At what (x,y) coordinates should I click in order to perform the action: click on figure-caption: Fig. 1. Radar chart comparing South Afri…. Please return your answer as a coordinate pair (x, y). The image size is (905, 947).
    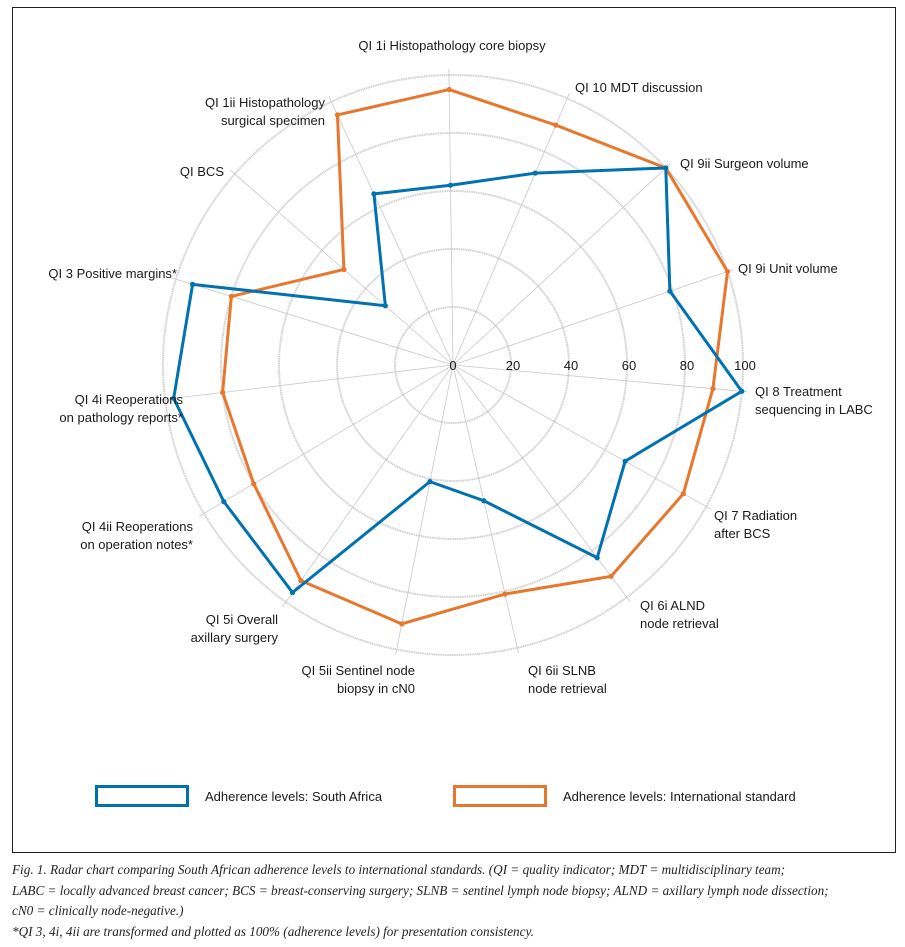
    Looking at the image, I should click on (452, 901).